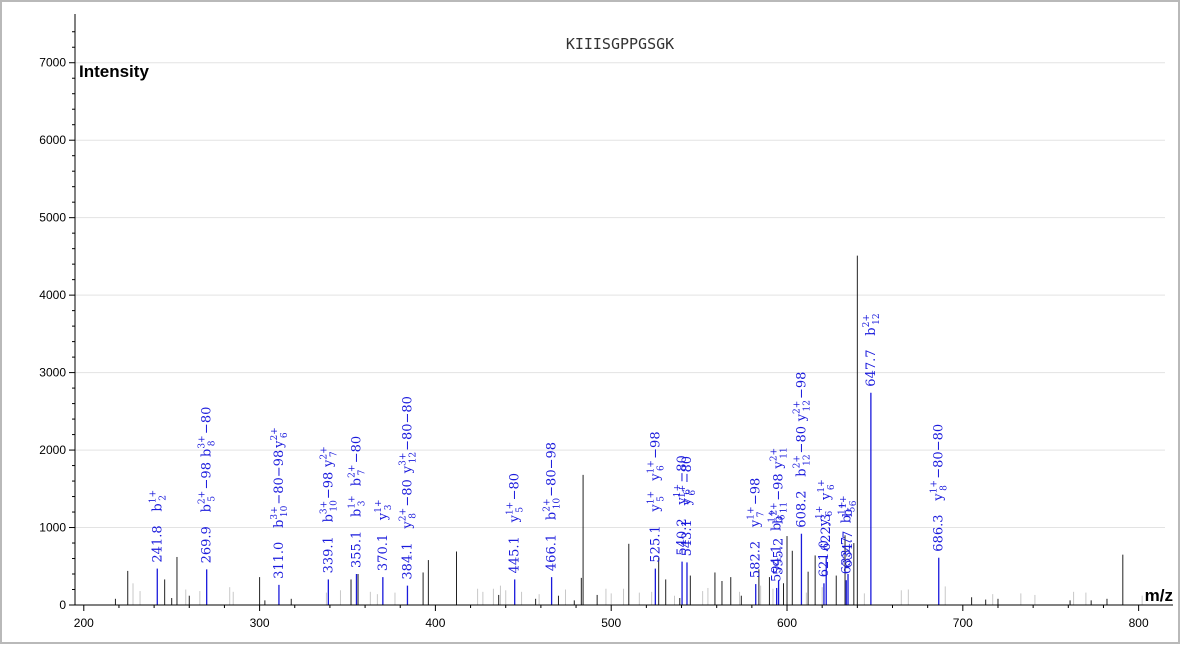  Describe the element at coordinates (826, 532) in the screenshot. I see `peak-mass-label: 622.3` at that location.